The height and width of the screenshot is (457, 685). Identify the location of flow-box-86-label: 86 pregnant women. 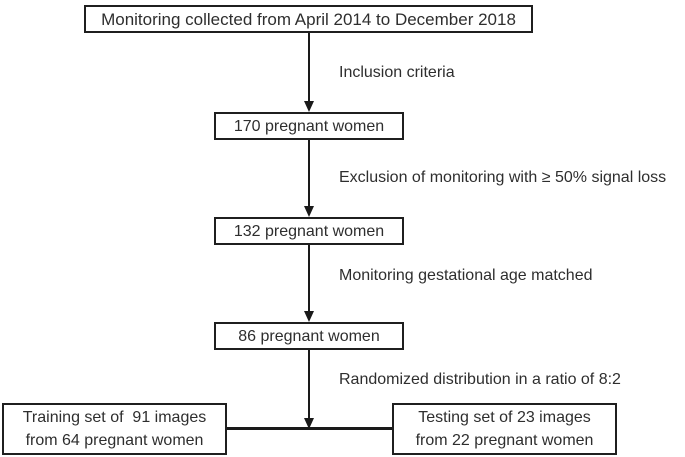
(309, 336).